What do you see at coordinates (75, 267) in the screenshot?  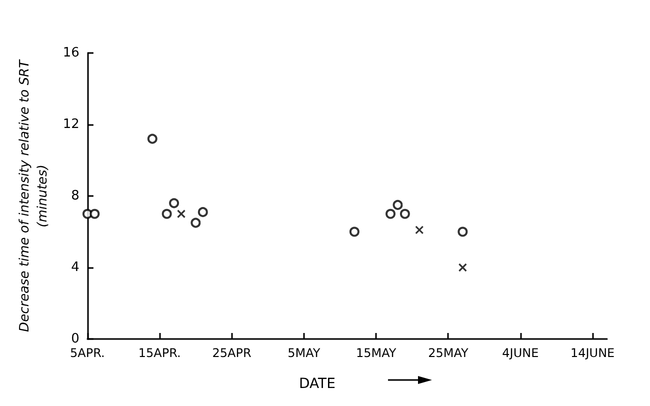 I see `y-tick-label: 4` at bounding box center [75, 267].